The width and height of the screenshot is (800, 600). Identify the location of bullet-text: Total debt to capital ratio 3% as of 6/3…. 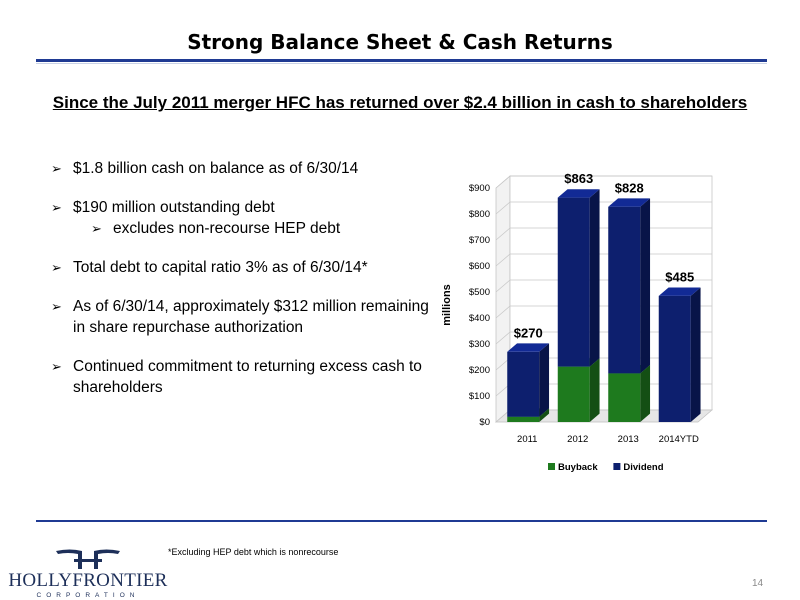
(220, 267).